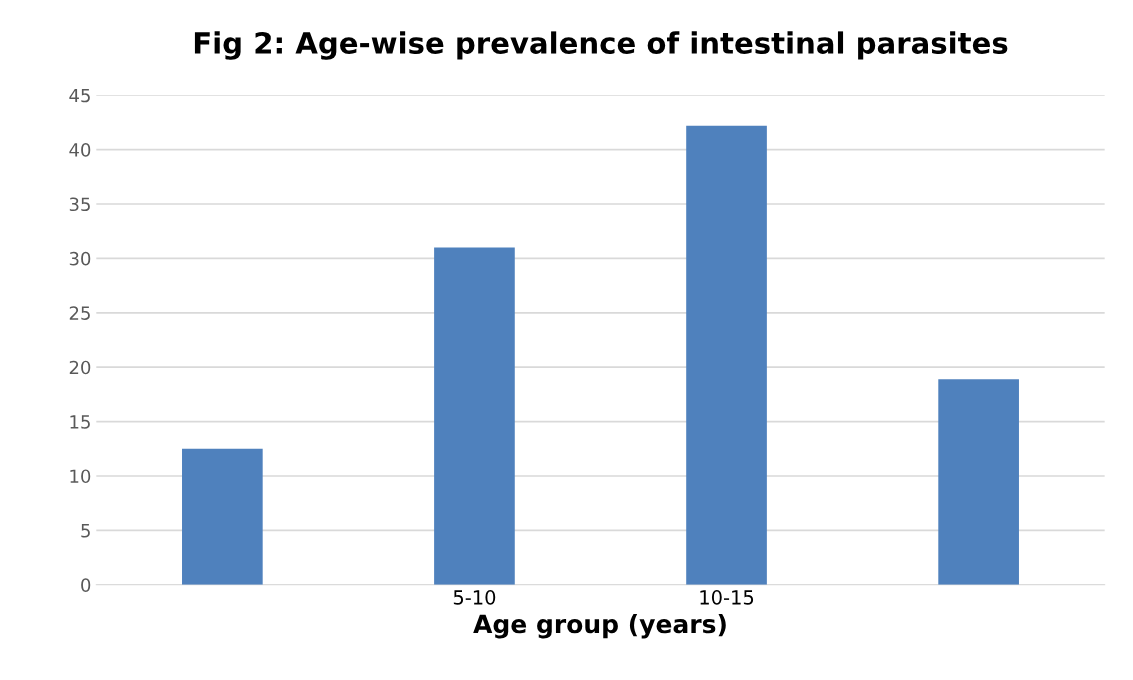  I want to click on y-tick-label: 5, so click(85, 531).